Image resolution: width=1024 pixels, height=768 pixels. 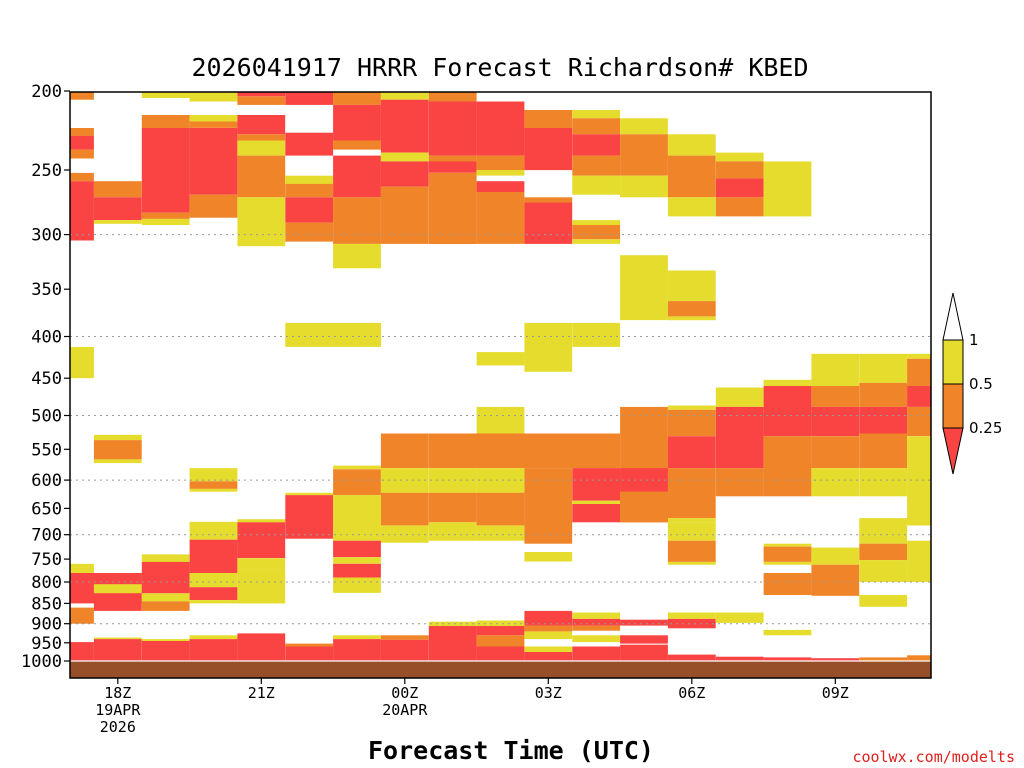 What do you see at coordinates (118, 710) in the screenshot?
I see `x-tick-label-18-1: 19APR` at bounding box center [118, 710].